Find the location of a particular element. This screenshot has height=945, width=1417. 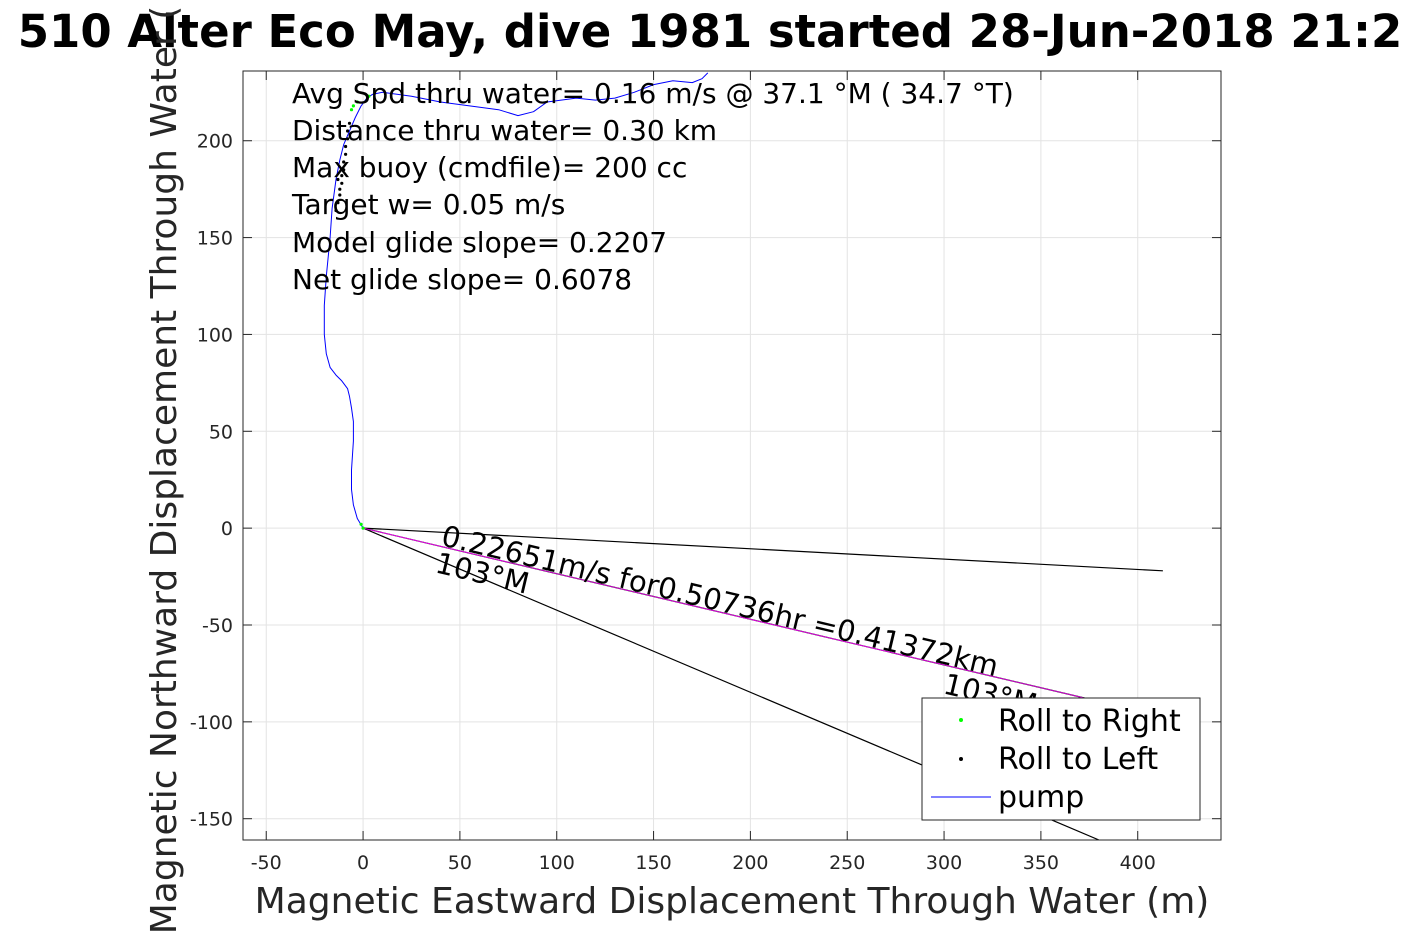

legend-roll-left-marker is located at coordinates (961, 759).